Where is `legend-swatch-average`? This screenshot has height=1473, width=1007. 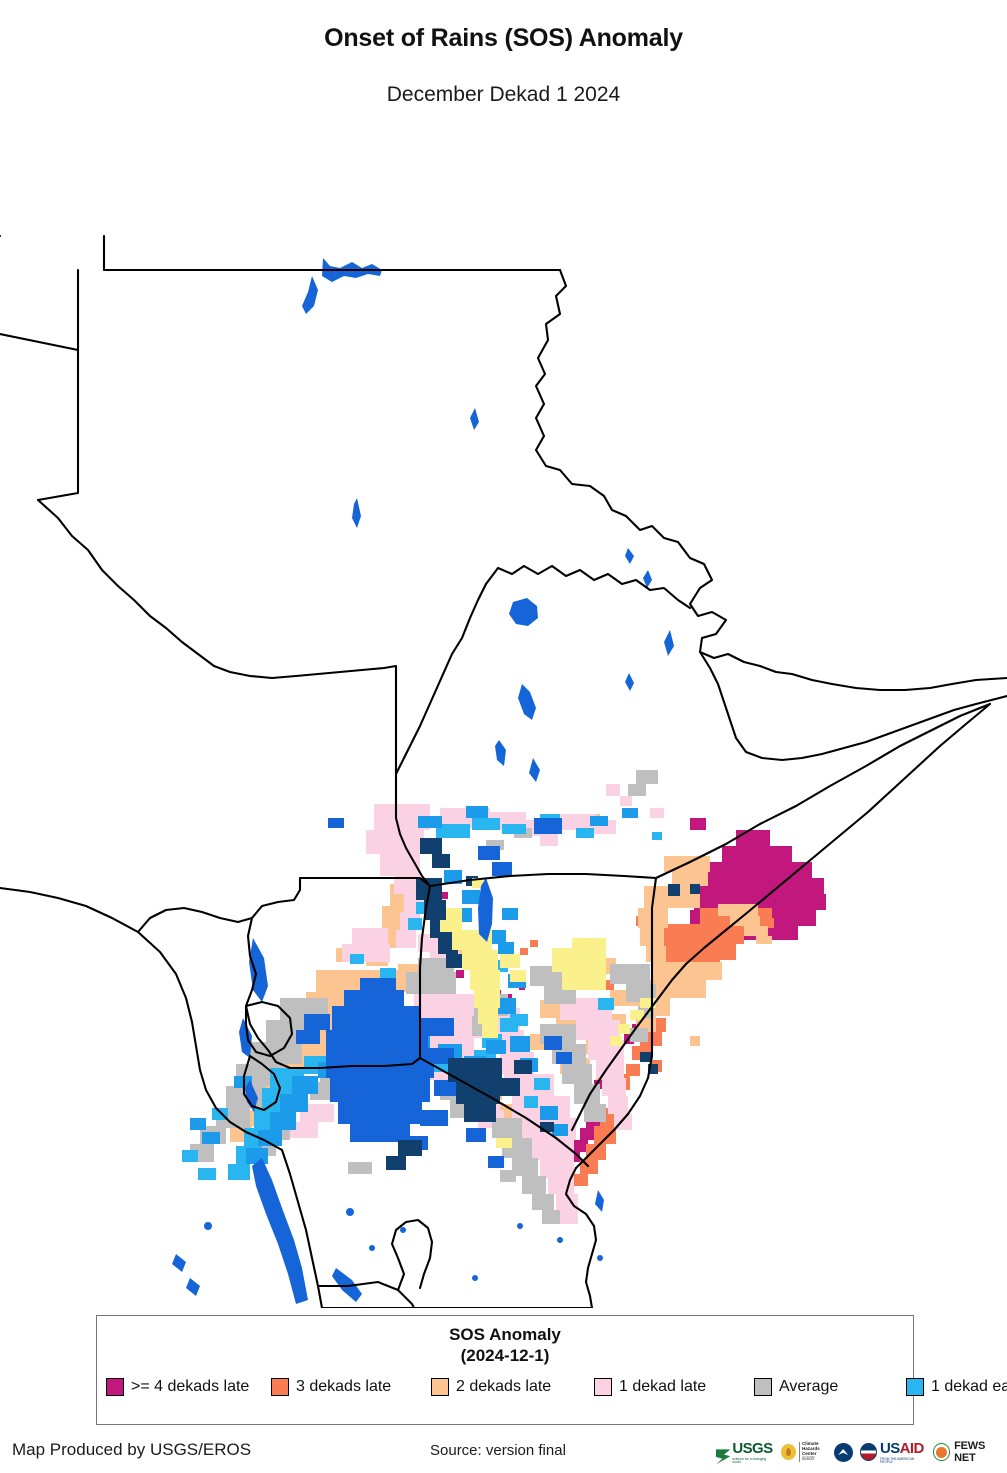 legend-swatch-average is located at coordinates (763, 1387).